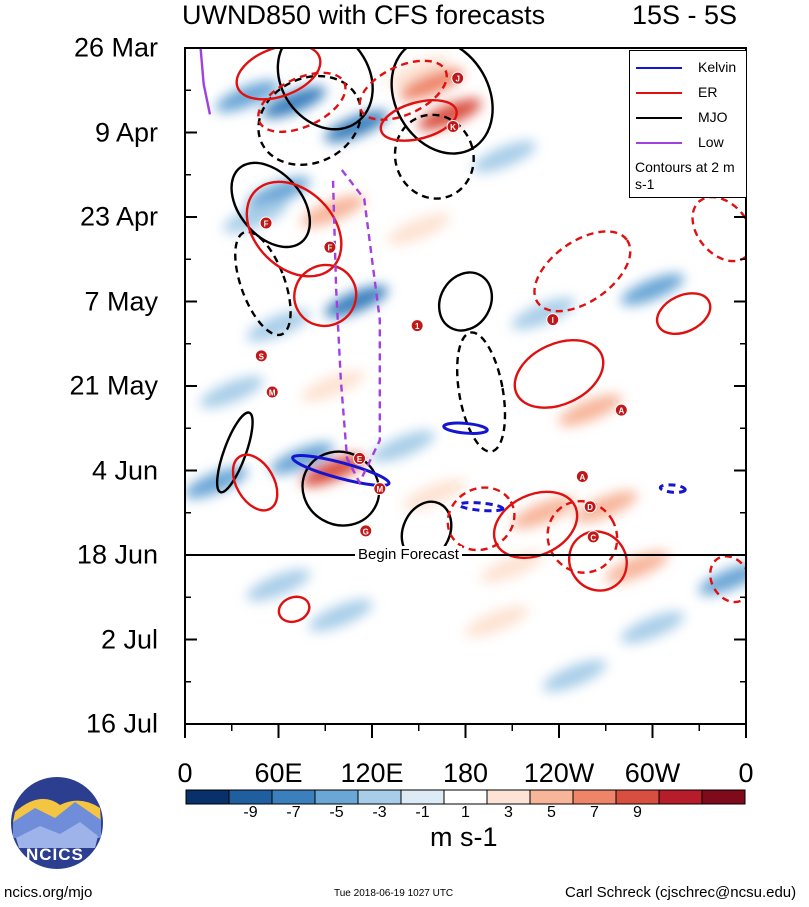  Describe the element at coordinates (559, 773) in the screenshot. I see `x-tick-label: 120W` at that location.